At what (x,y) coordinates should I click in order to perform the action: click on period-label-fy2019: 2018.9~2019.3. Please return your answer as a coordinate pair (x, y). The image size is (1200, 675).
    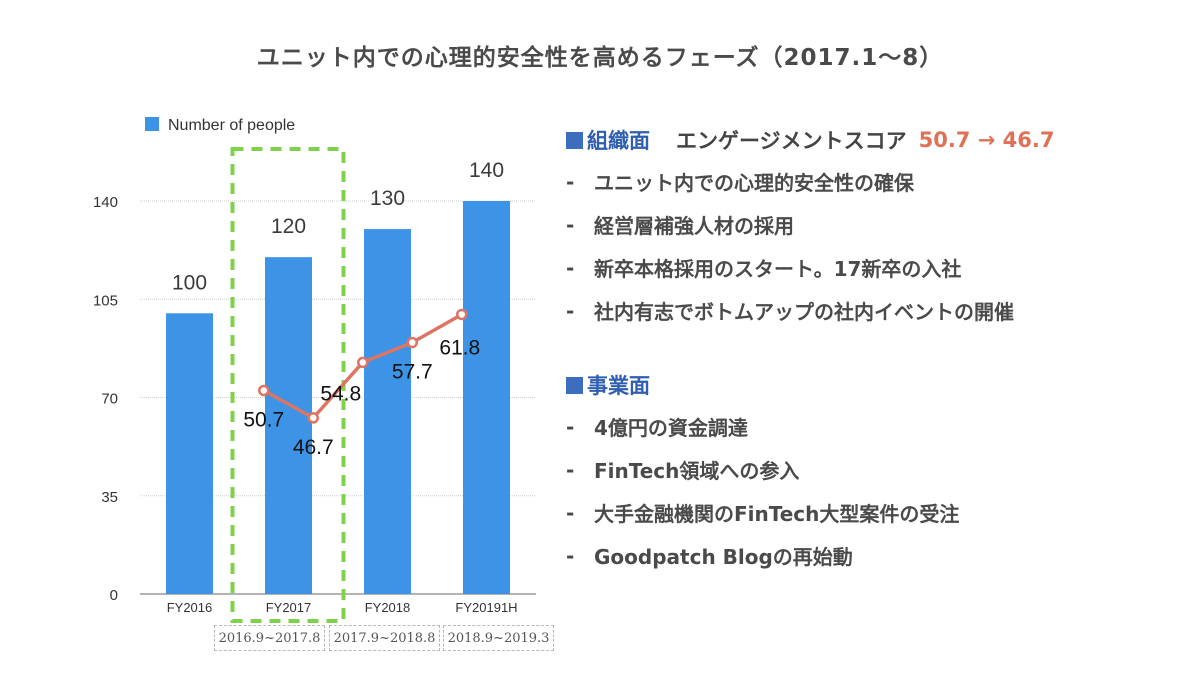
    Looking at the image, I should click on (498, 638).